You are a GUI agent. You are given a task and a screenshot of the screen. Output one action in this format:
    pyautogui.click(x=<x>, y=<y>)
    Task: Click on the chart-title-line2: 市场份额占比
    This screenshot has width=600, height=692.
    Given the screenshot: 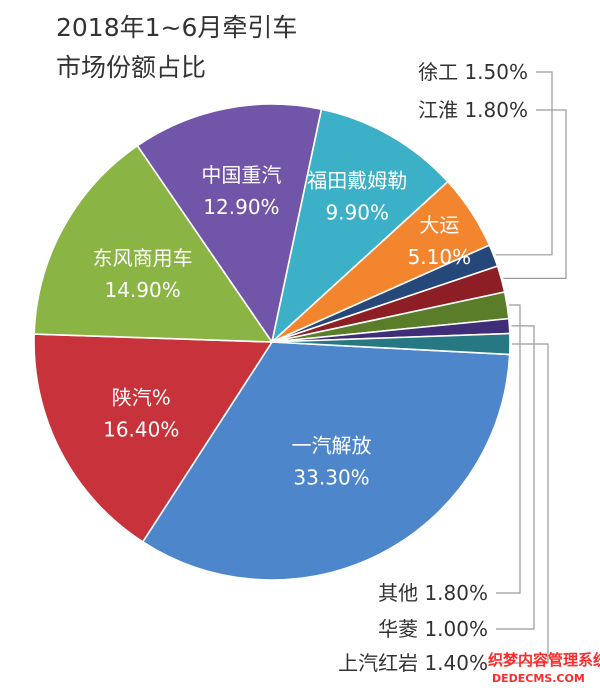 What is the action you would take?
    pyautogui.click(x=131, y=67)
    